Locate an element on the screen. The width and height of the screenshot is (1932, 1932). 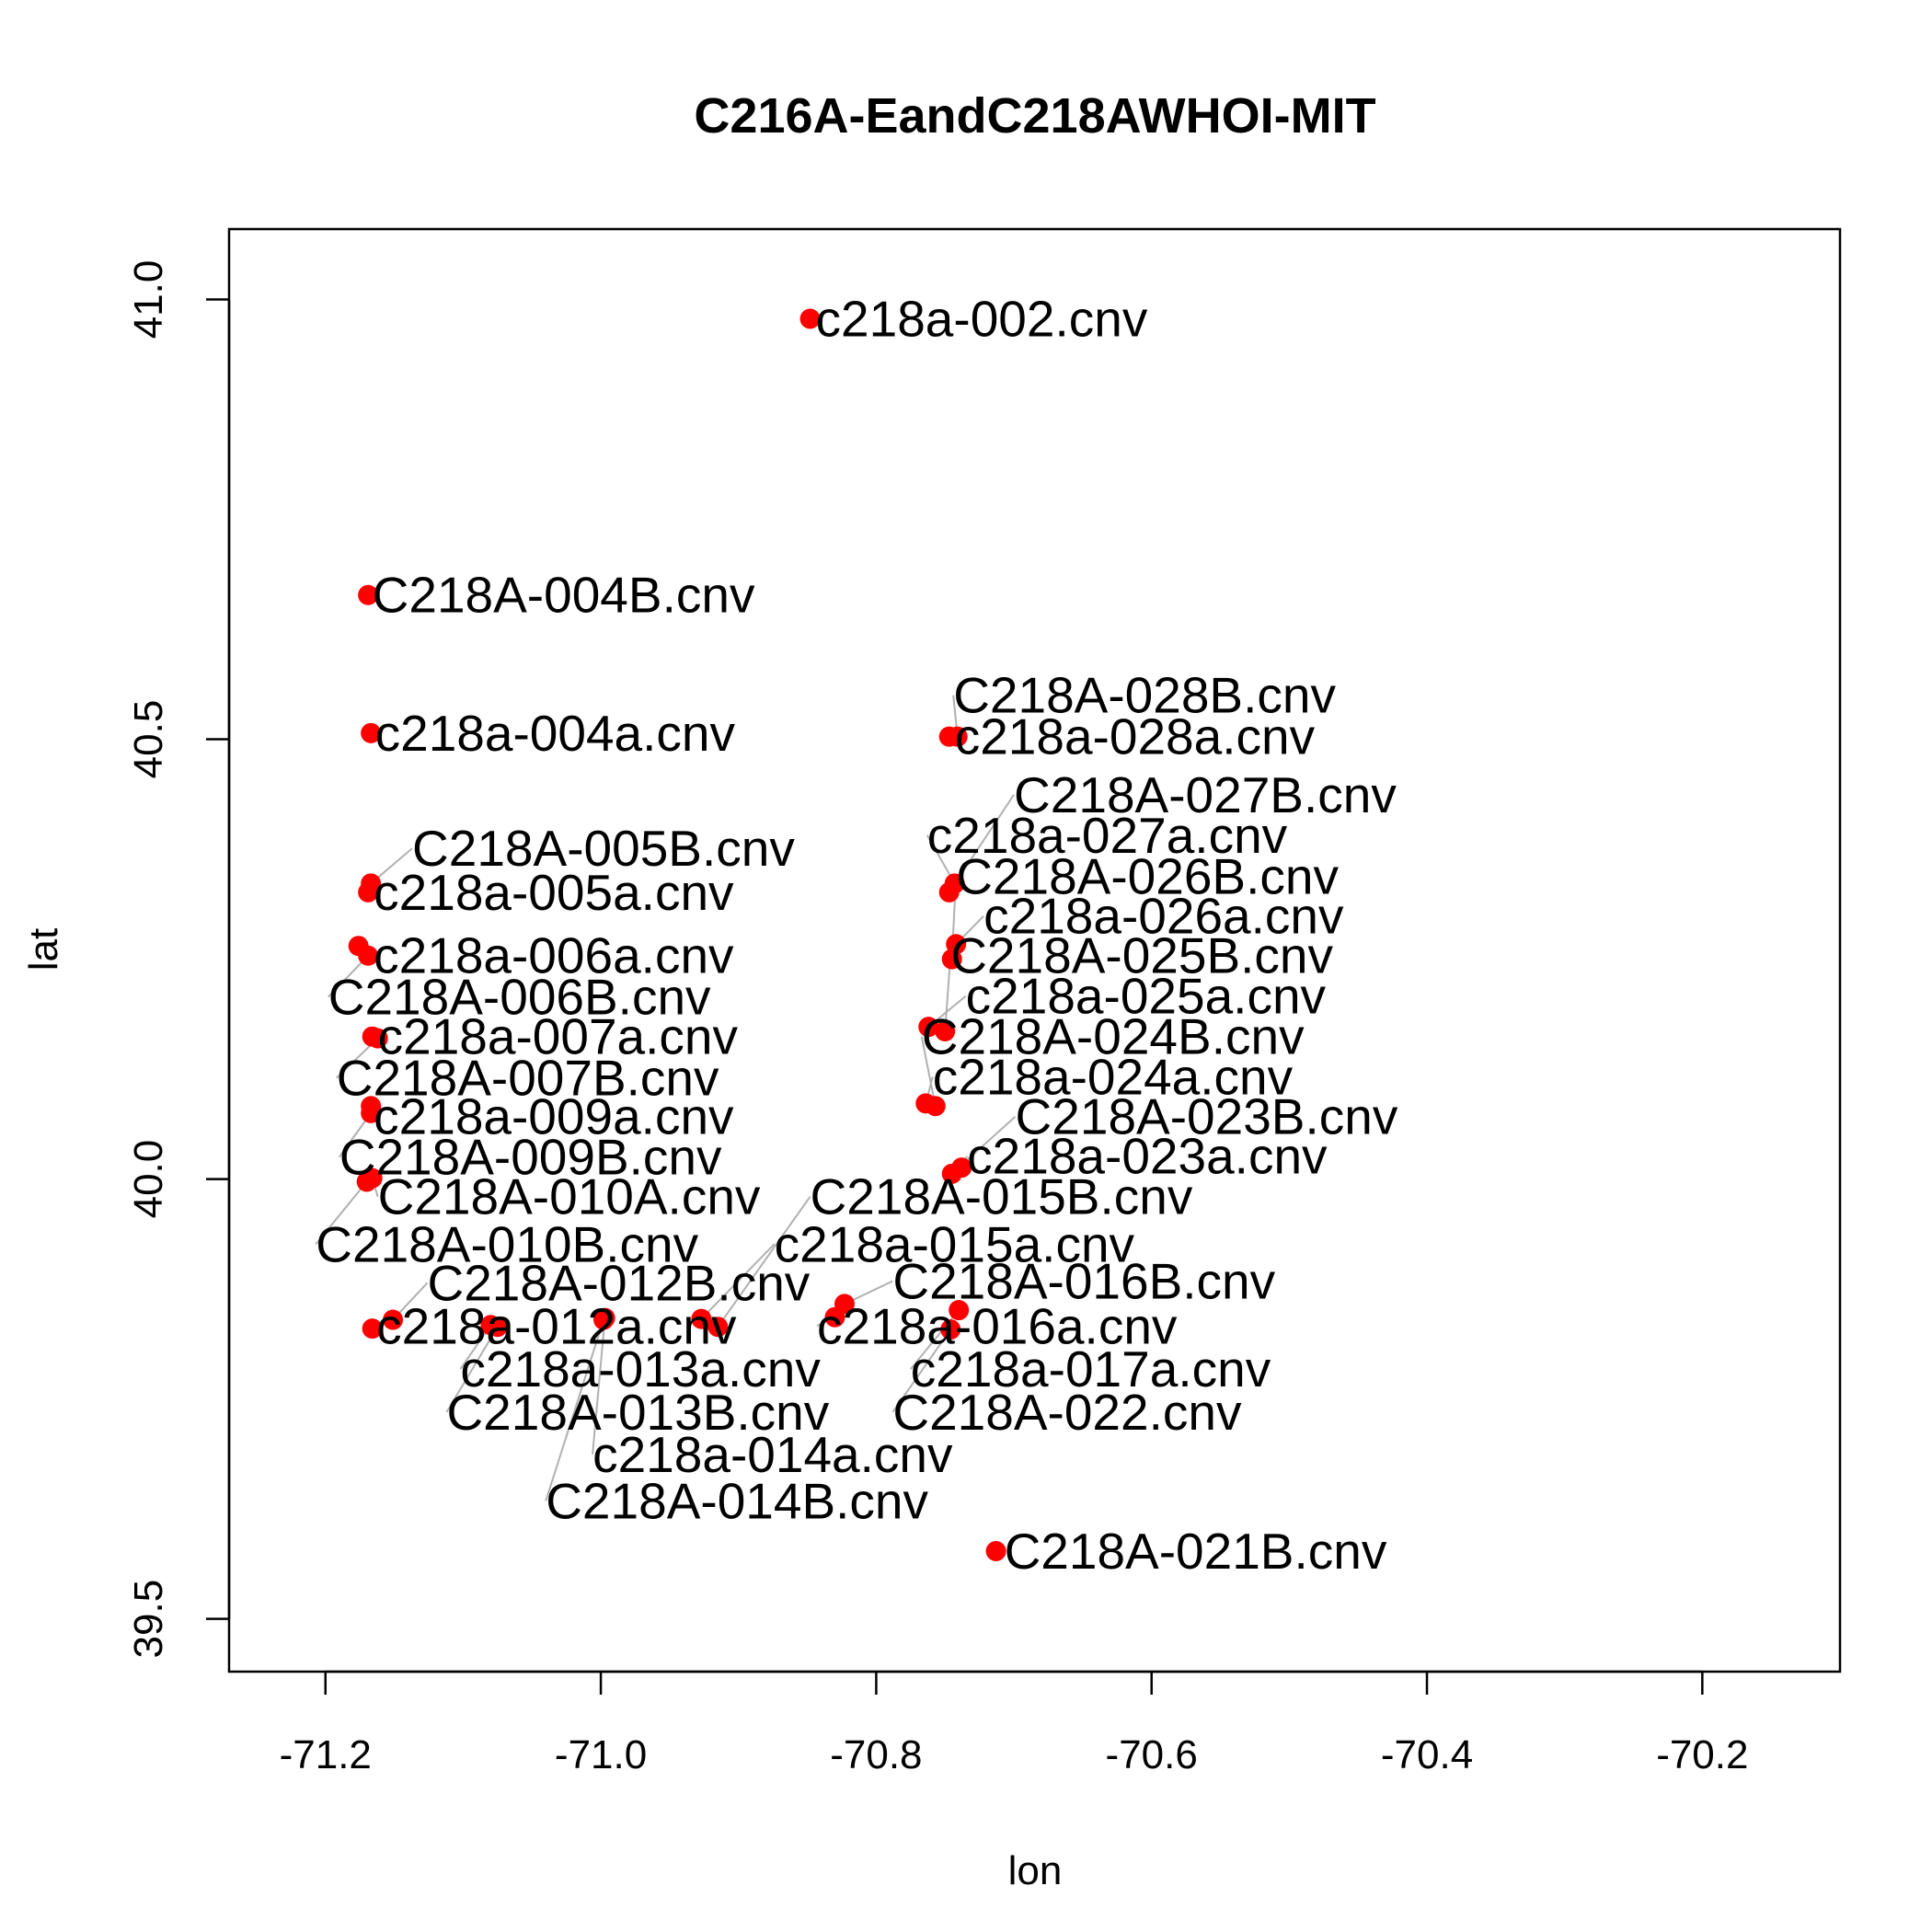
point-label: c218a-026a.cnv is located at coordinates (1163, 916).